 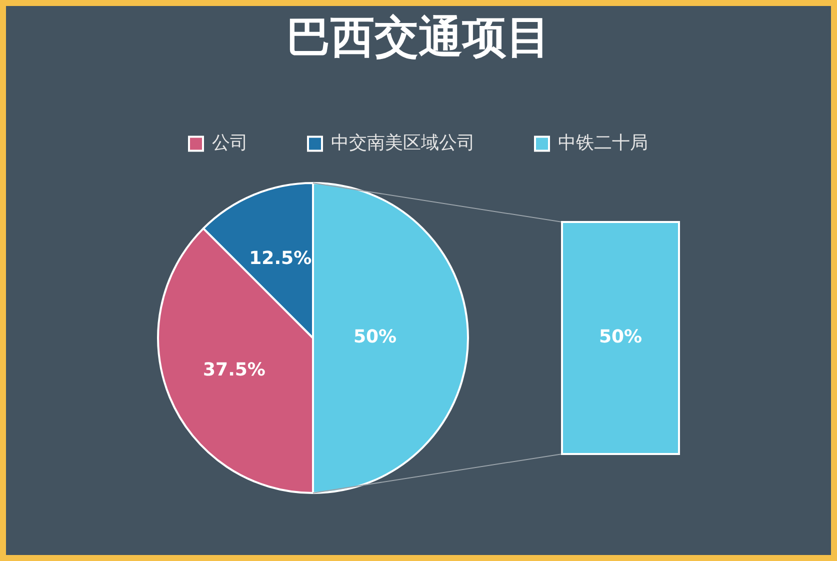 I want to click on legend-label: 中铁二十局, so click(x=603, y=143).